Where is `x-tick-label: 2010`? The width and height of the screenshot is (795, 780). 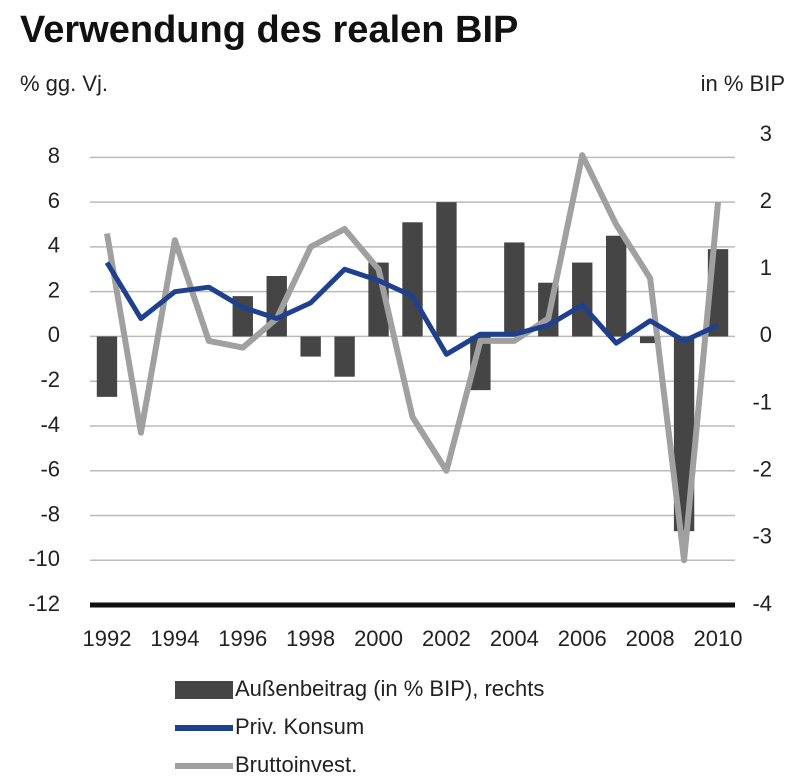 x-tick-label: 2010 is located at coordinates (718, 638).